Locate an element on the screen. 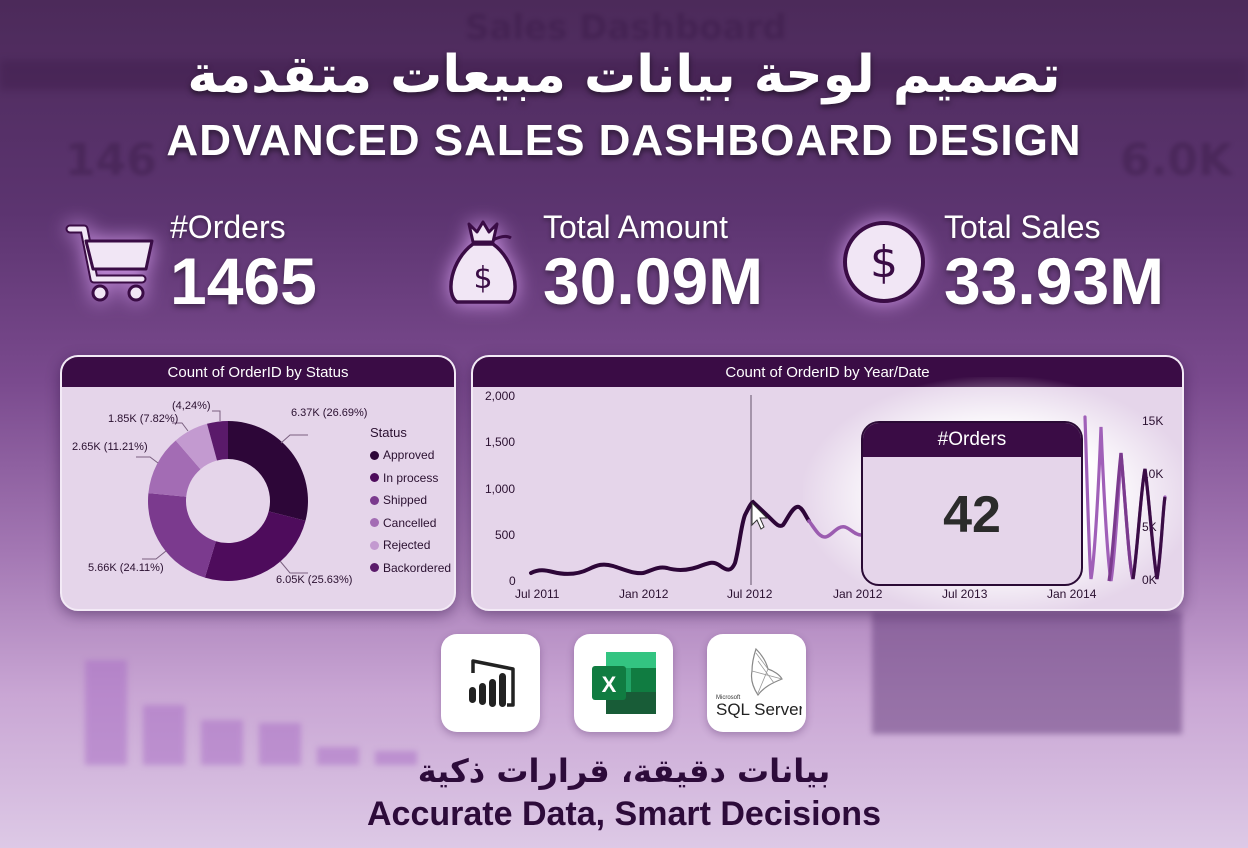 The image size is (1248, 848). kpi-total-sales: $ Total Sales 33.93M is located at coordinates (1000, 262).